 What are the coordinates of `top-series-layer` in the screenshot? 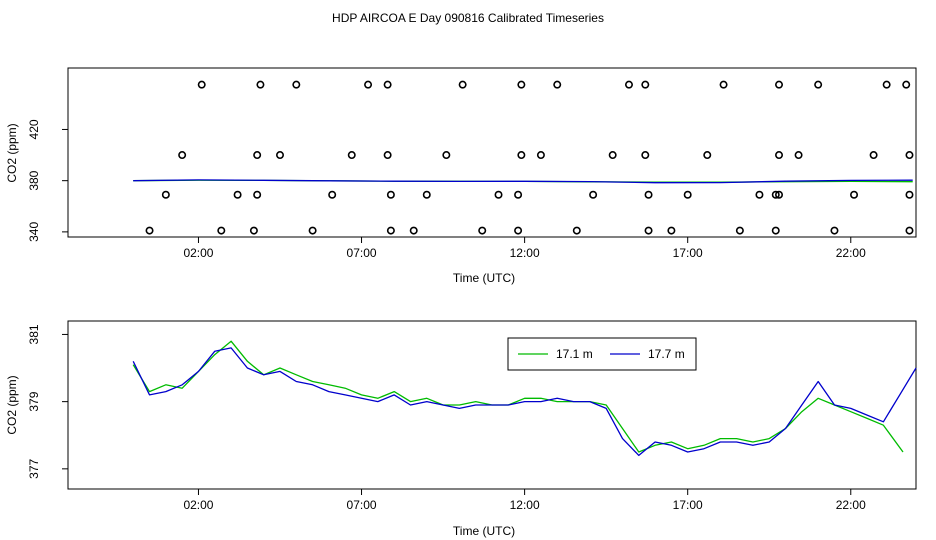 It's located at (523, 181).